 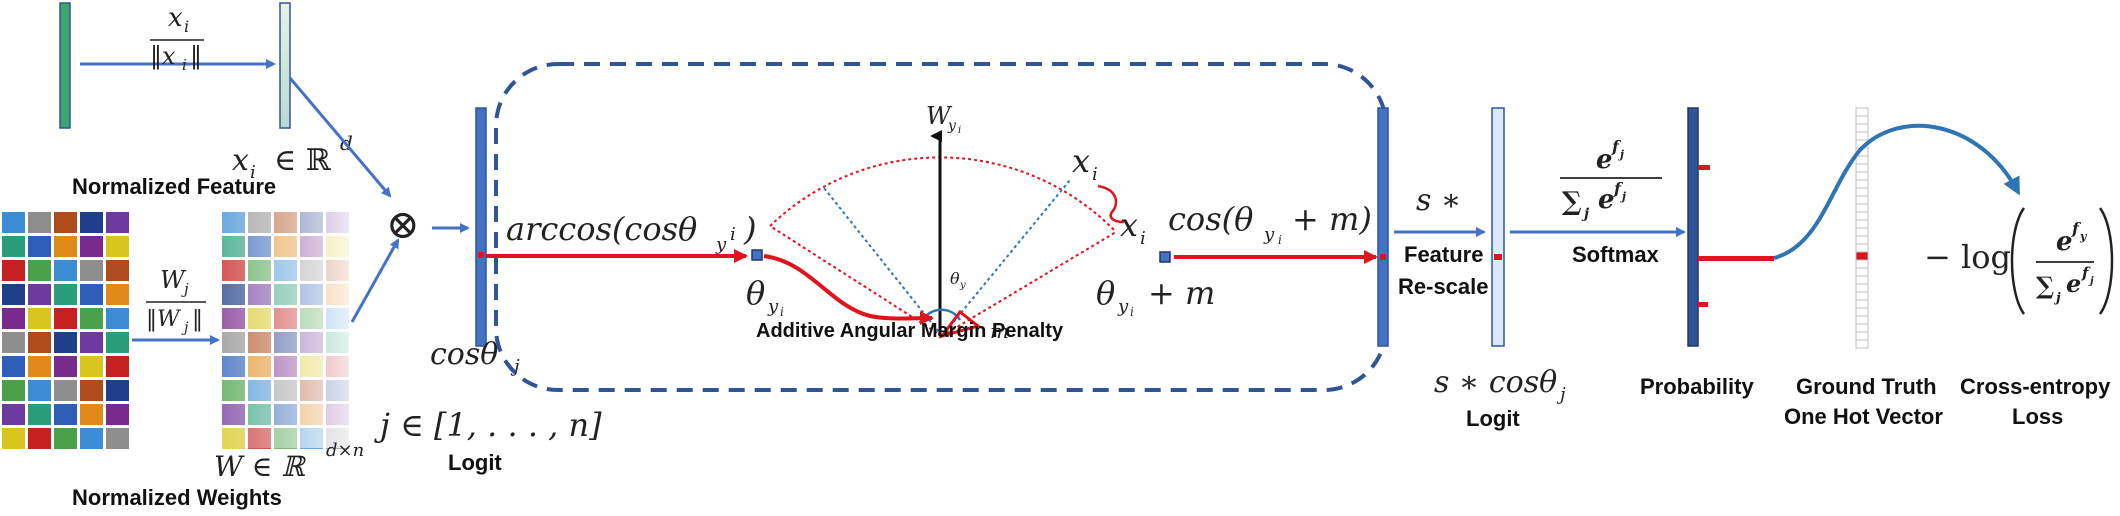 What do you see at coordinates (260, 466) in the screenshot?
I see `svg-text: W ∈ ℝ` at bounding box center [260, 466].